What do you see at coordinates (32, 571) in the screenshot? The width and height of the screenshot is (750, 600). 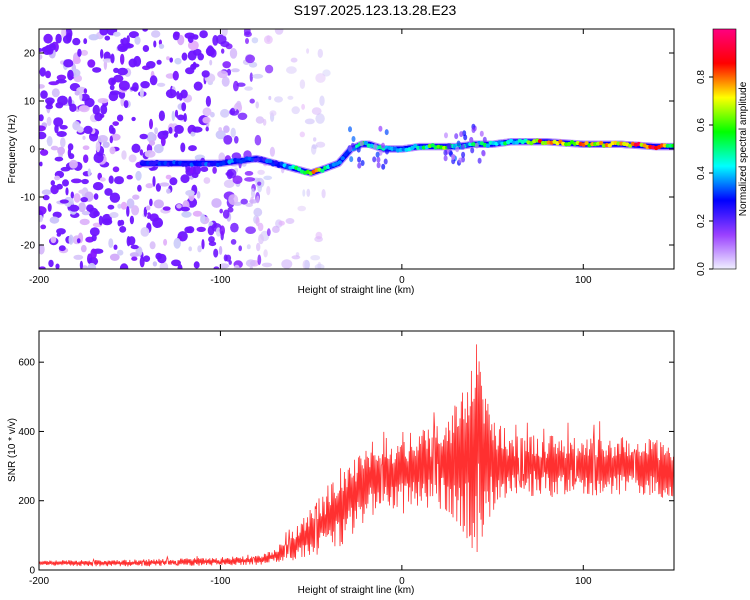 I see `y-tick-label: 0` at bounding box center [32, 571].